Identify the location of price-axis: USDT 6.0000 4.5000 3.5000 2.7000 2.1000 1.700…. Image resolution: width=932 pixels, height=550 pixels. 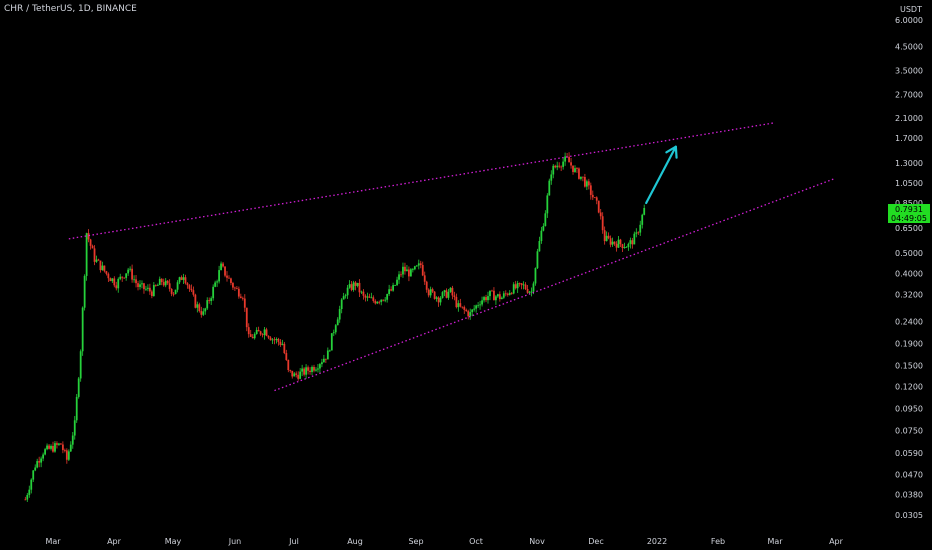
(909, 262).